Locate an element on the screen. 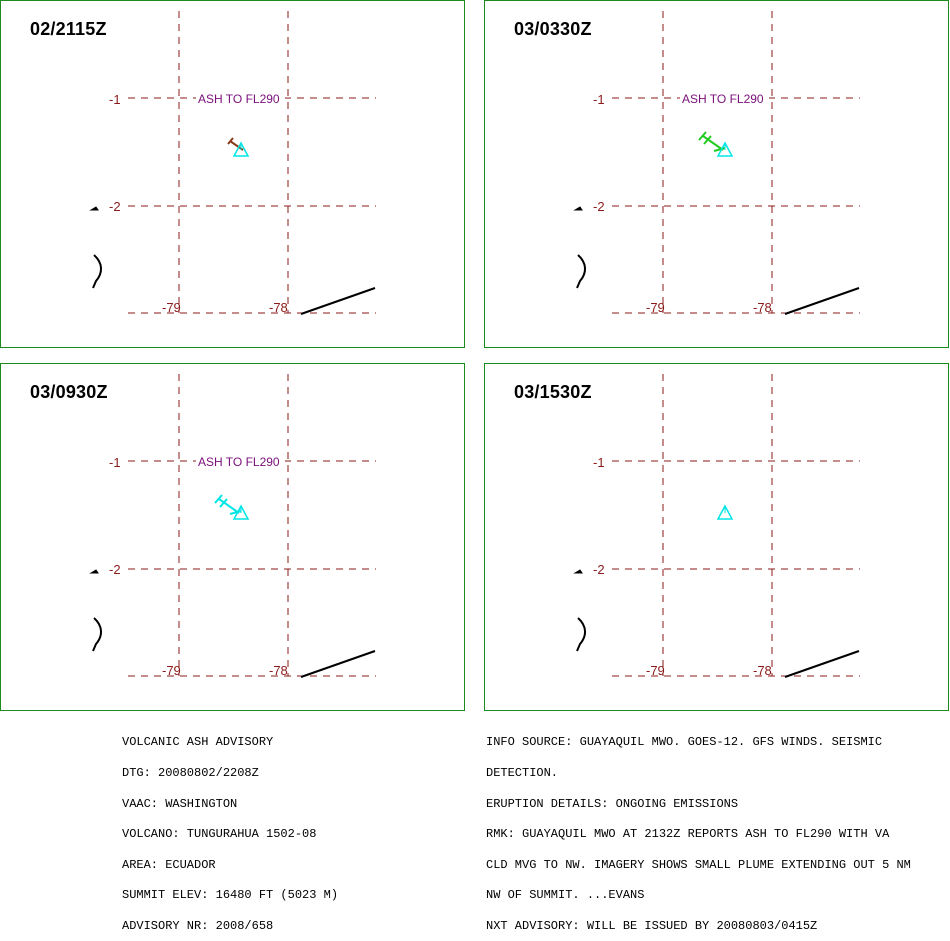 This screenshot has width=950, height=941. advisory-line: VOLCANO: TUNGURAHUA 1502-08 is located at coordinates (219, 834).